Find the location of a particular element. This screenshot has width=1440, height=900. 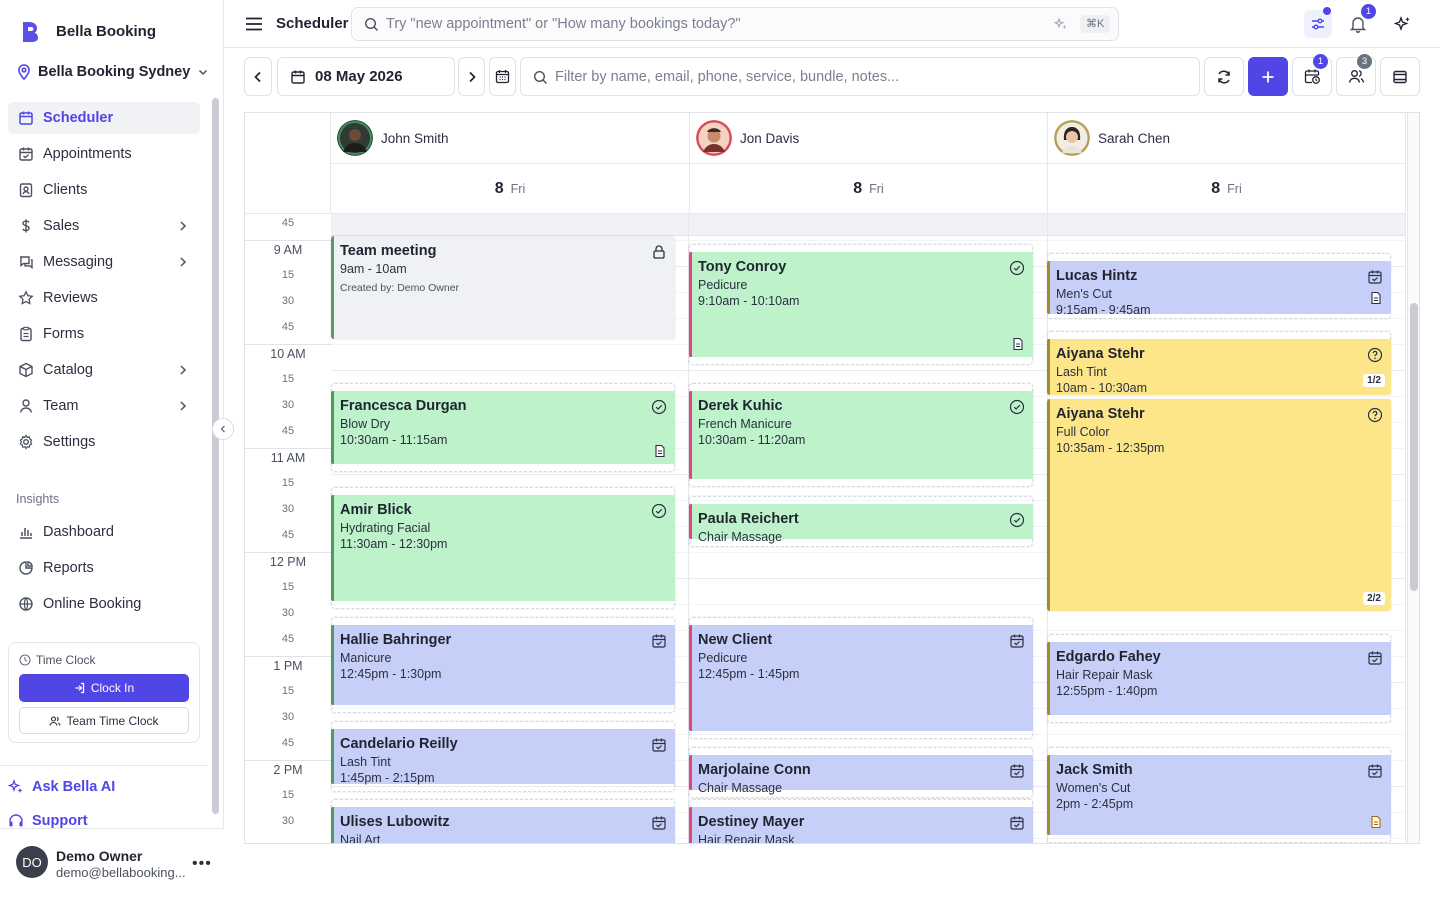

message-icon is located at coordinates (26, 262).